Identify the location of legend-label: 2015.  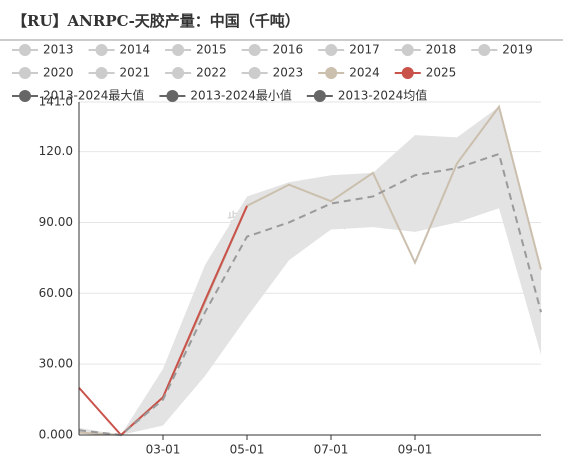
(211, 50).